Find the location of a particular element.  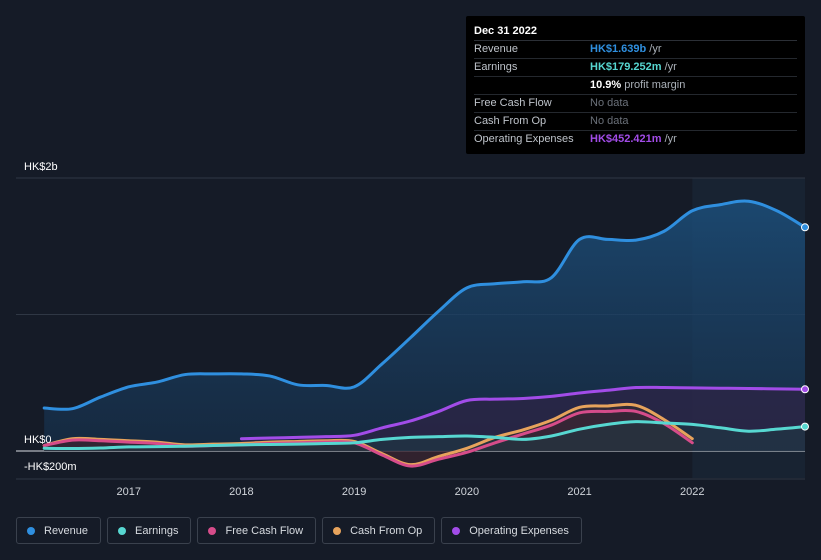

legend-item-opex: Operating Expenses is located at coordinates (511, 530).